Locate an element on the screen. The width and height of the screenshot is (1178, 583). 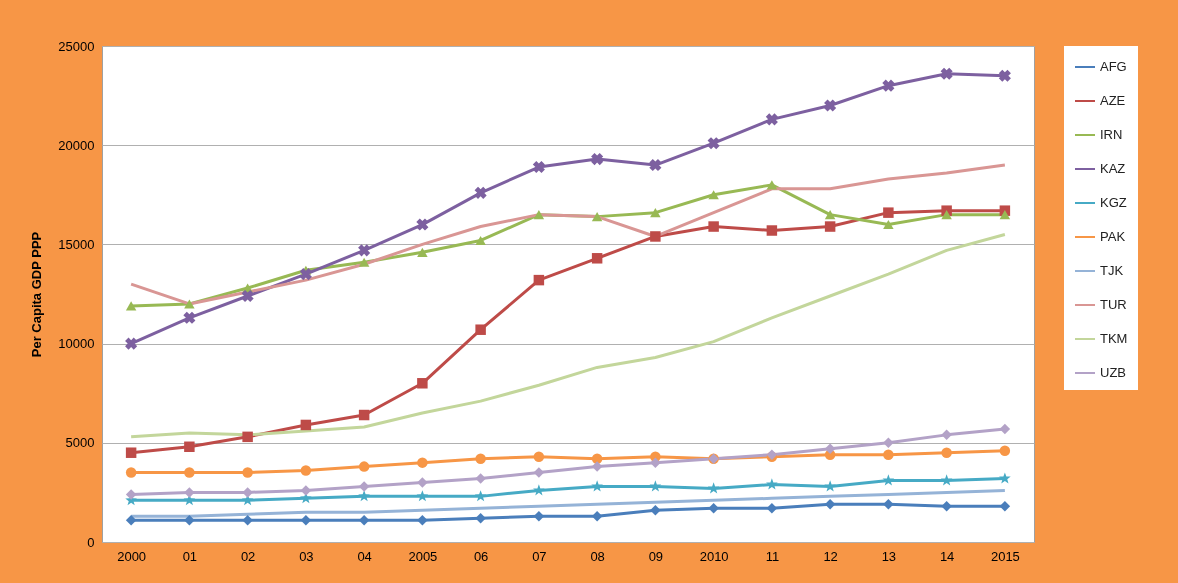
x-tick-label: 01 is located at coordinates (190, 556).